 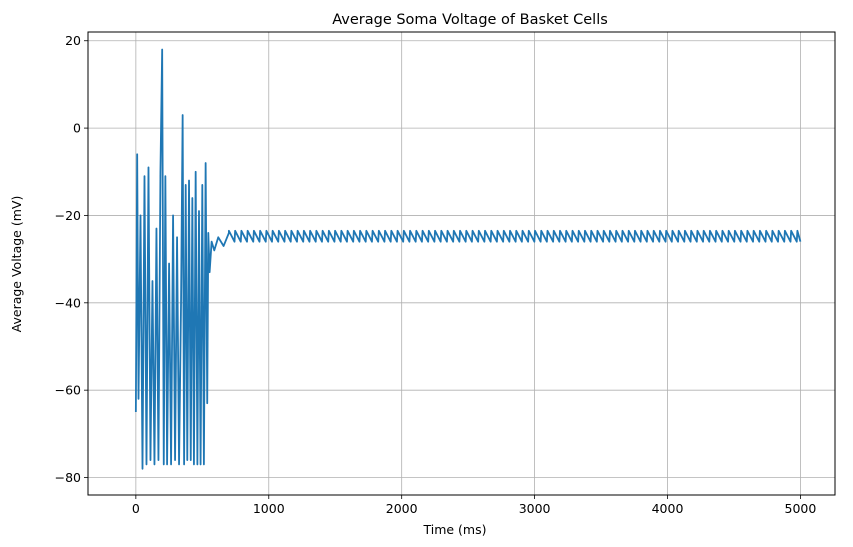 What do you see at coordinates (71, 259) in the screenshot?
I see `y-axis-ticks: −80 −60 −40 −20 0 20` at bounding box center [71, 259].